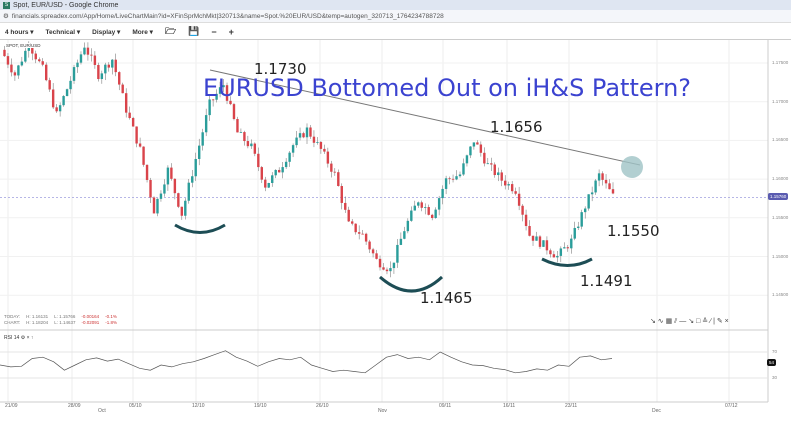 Image resolution: width=791 pixels, height=424 pixels. What do you see at coordinates (90, 322) in the screenshot?
I see `stats-change: -0.02091` at bounding box center [90, 322].